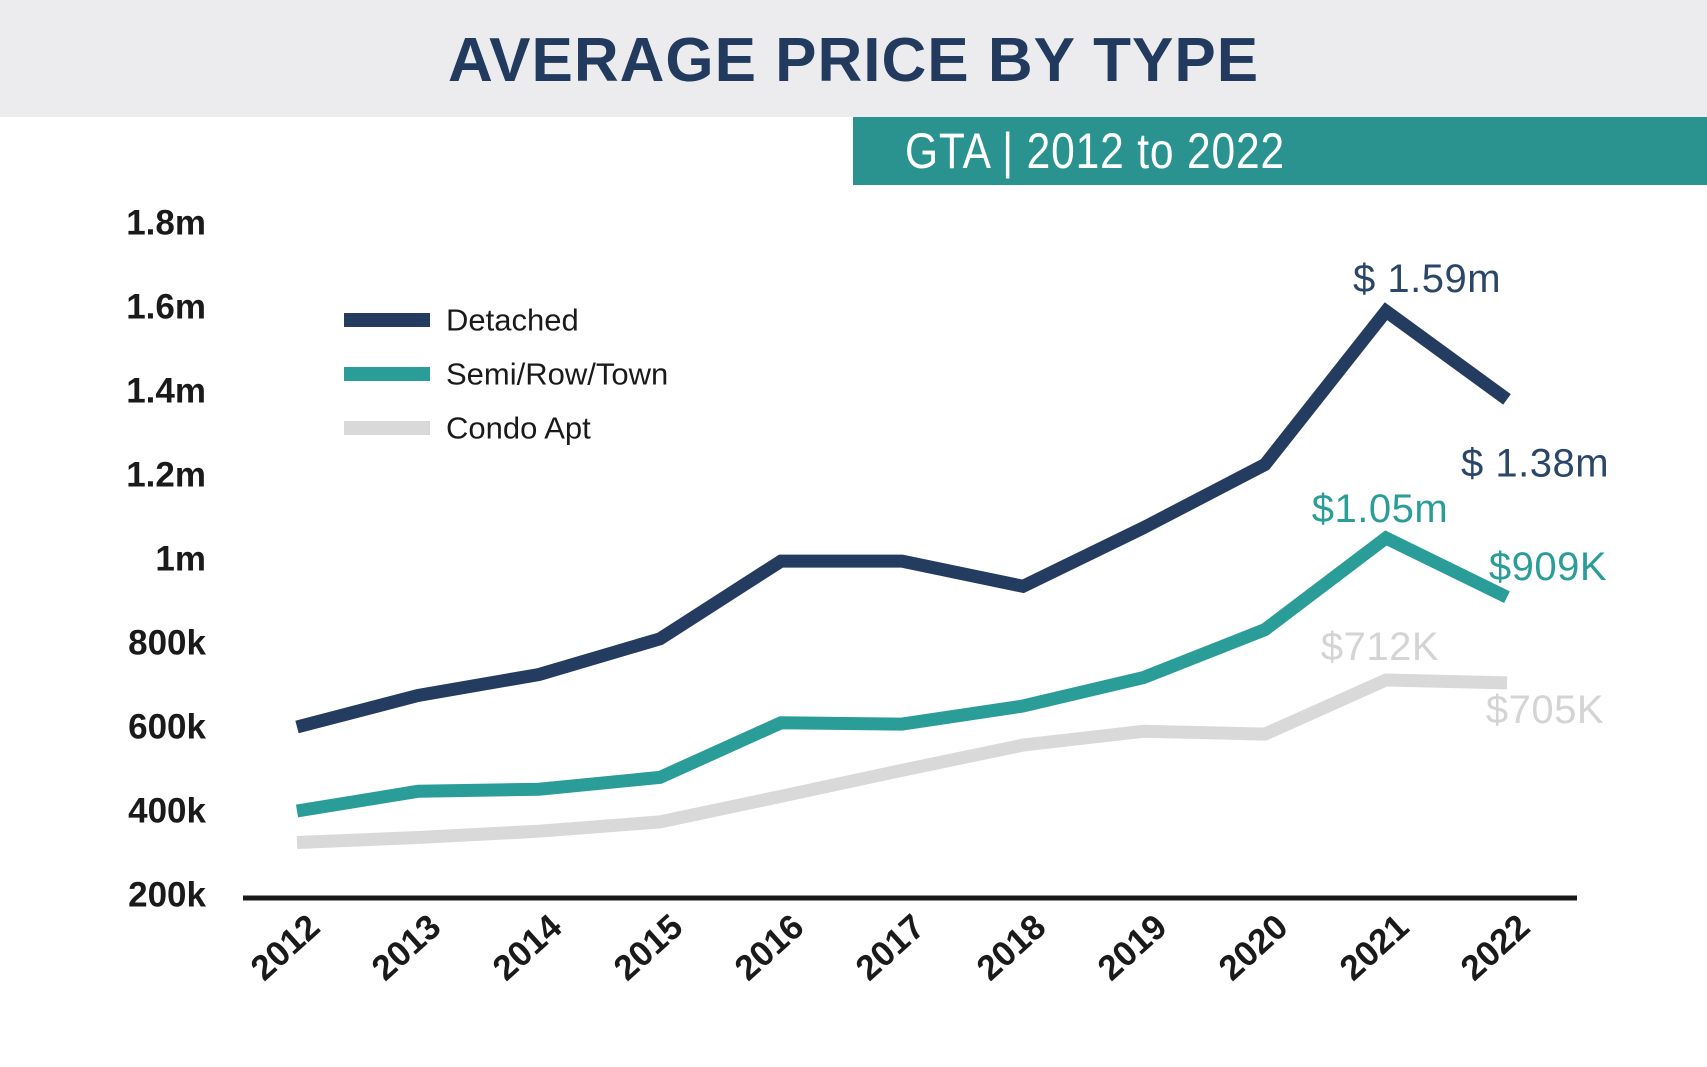 This screenshot has width=1707, height=1067. Describe the element at coordinates (167, 727) in the screenshot. I see `y-axis-tick-label: 600k` at that location.